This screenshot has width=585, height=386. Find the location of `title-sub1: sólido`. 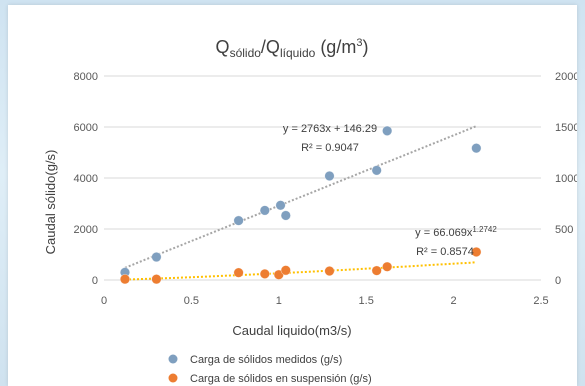

title-sub1: sólido is located at coordinates (246, 53).